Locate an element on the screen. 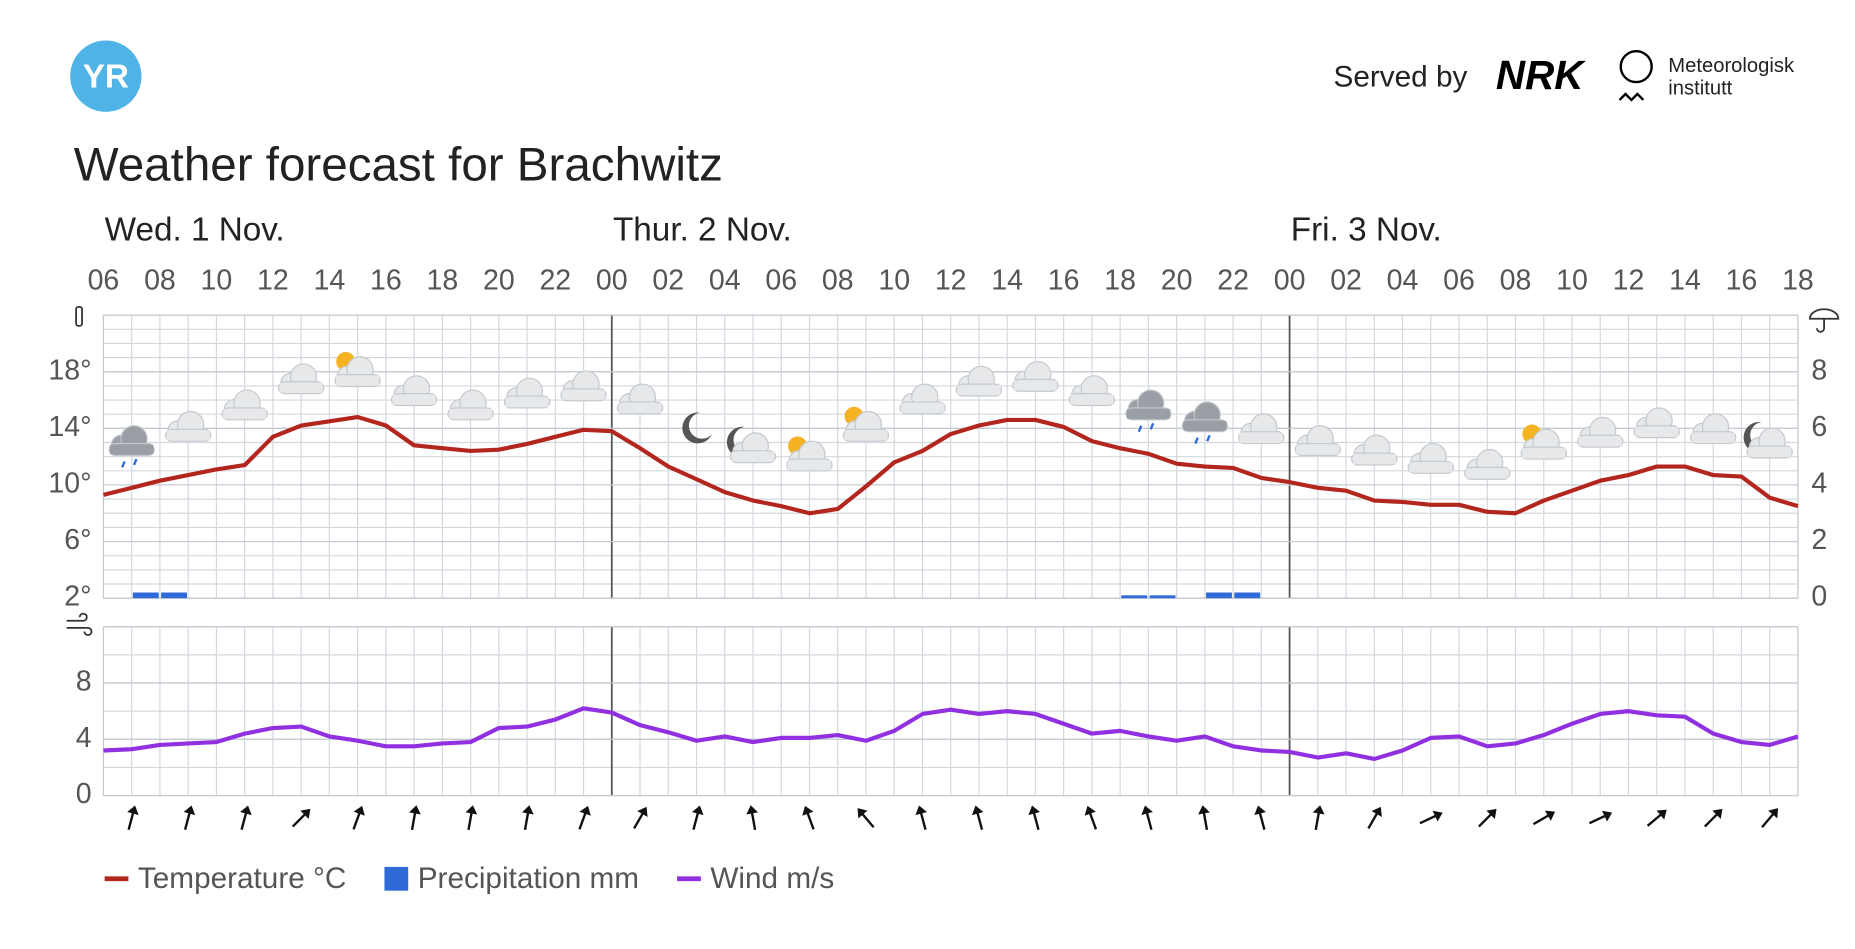 The width and height of the screenshot is (1855, 949). y-tick-label: 18° is located at coordinates (69, 370).